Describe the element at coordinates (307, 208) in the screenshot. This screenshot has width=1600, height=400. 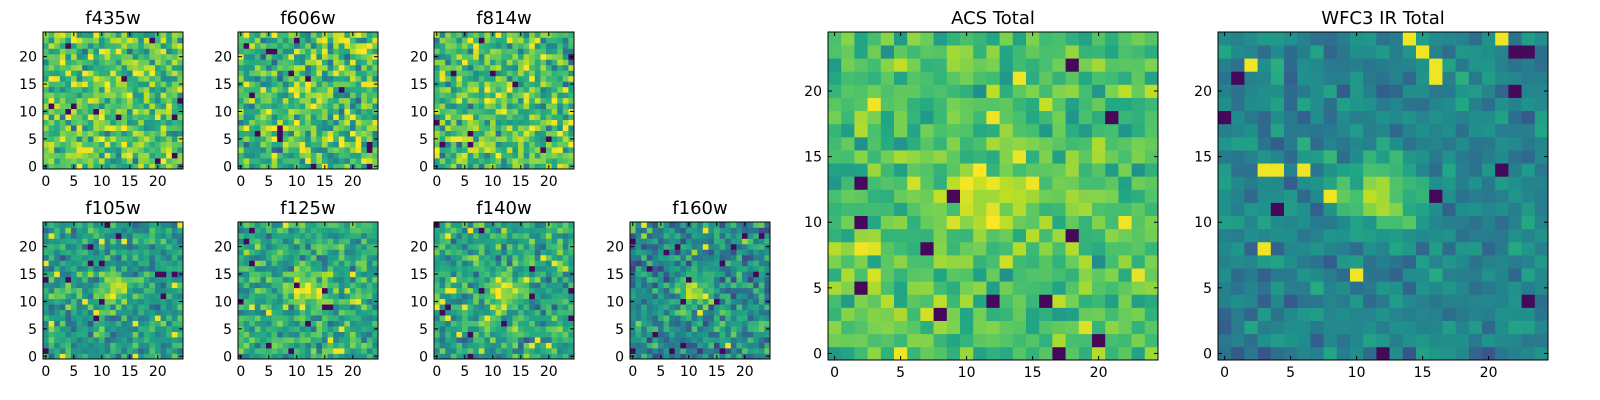
I see `panel-title: f125w` at that location.